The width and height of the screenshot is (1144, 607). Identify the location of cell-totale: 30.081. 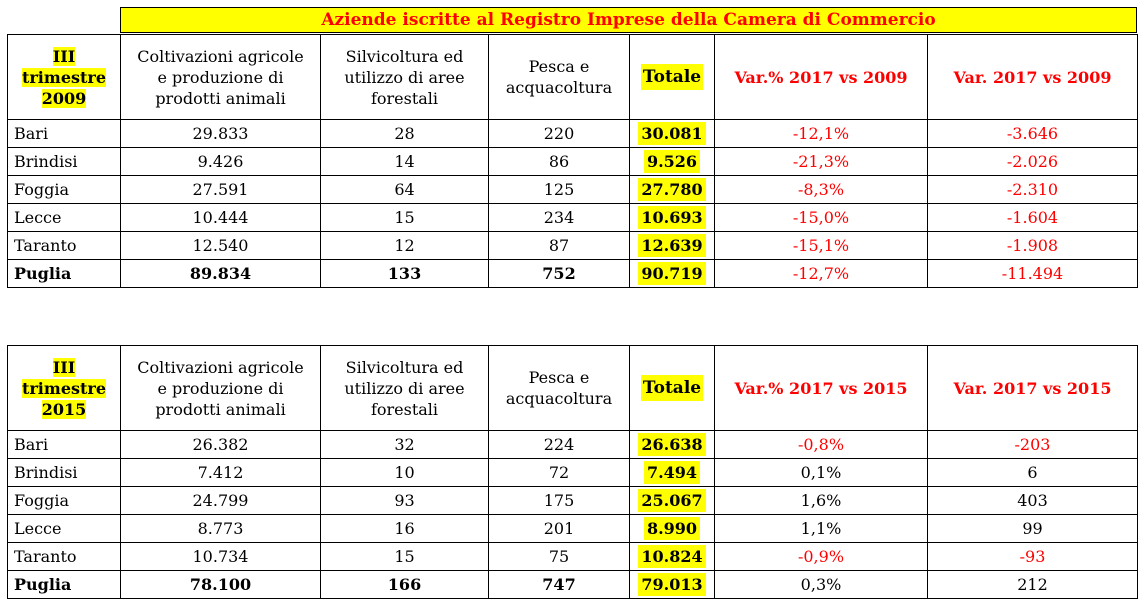
(672, 133).